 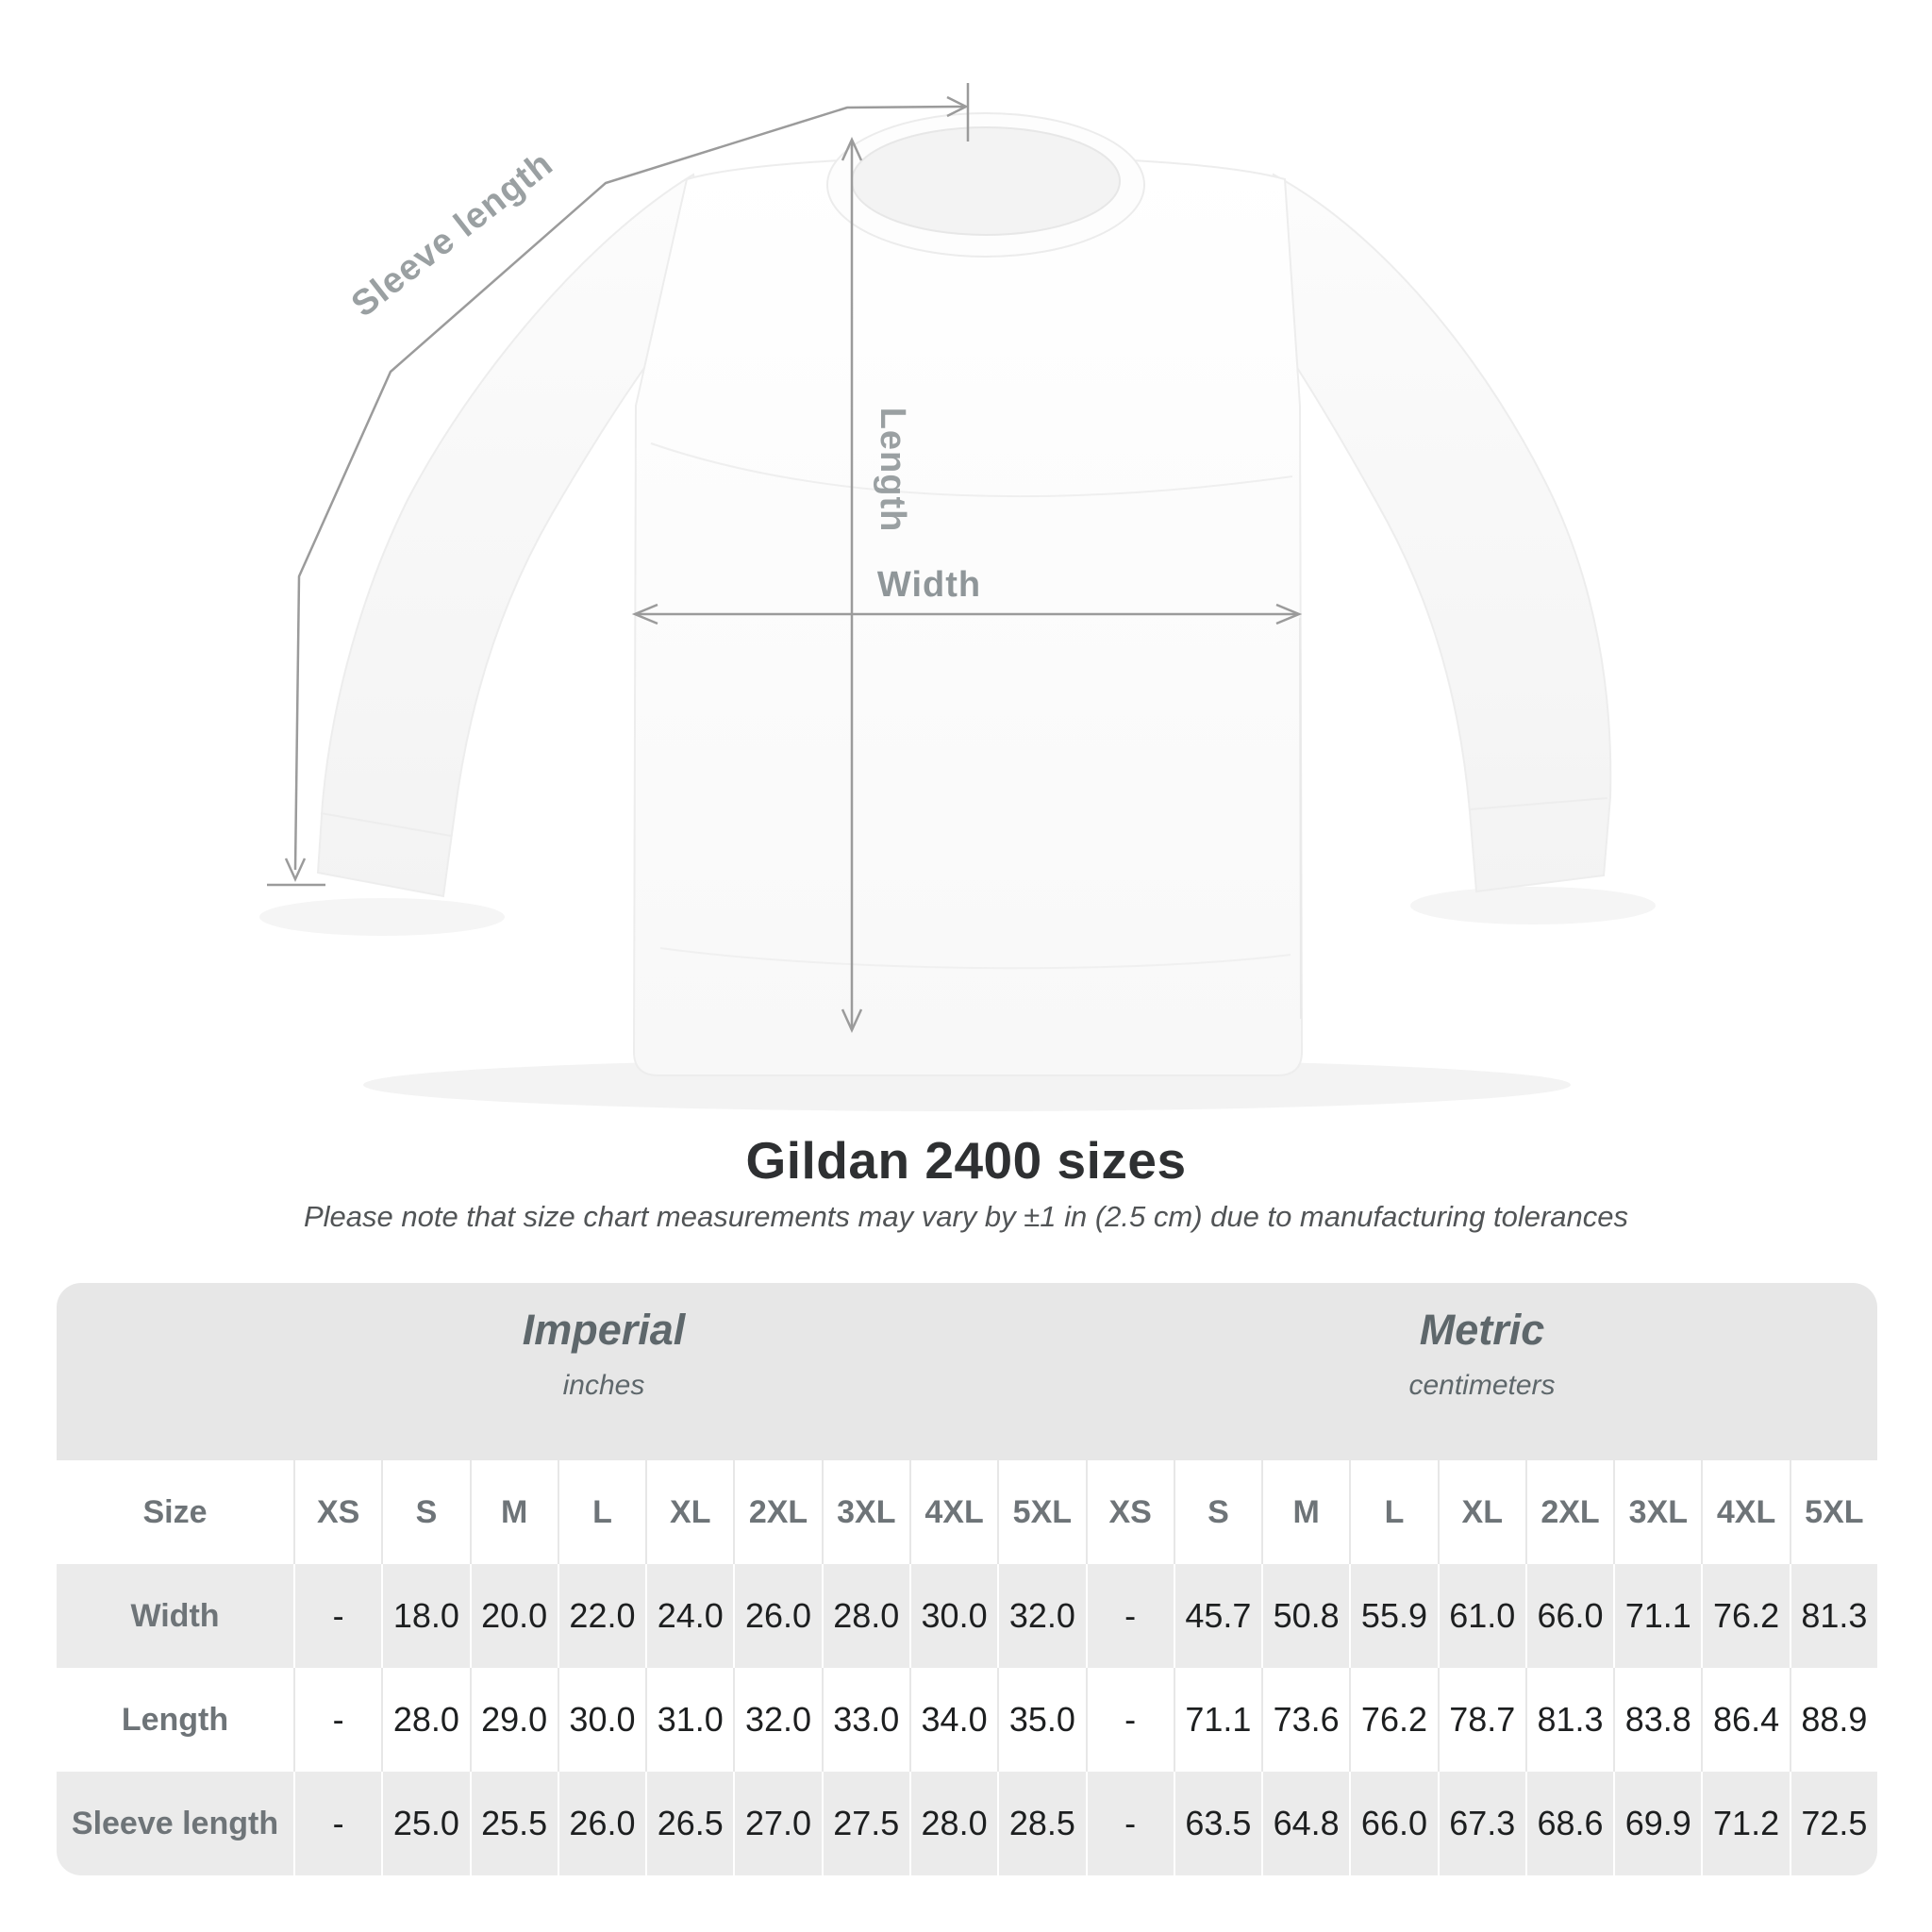 What do you see at coordinates (929, 585) in the screenshot?
I see `width-label: Width` at bounding box center [929, 585].